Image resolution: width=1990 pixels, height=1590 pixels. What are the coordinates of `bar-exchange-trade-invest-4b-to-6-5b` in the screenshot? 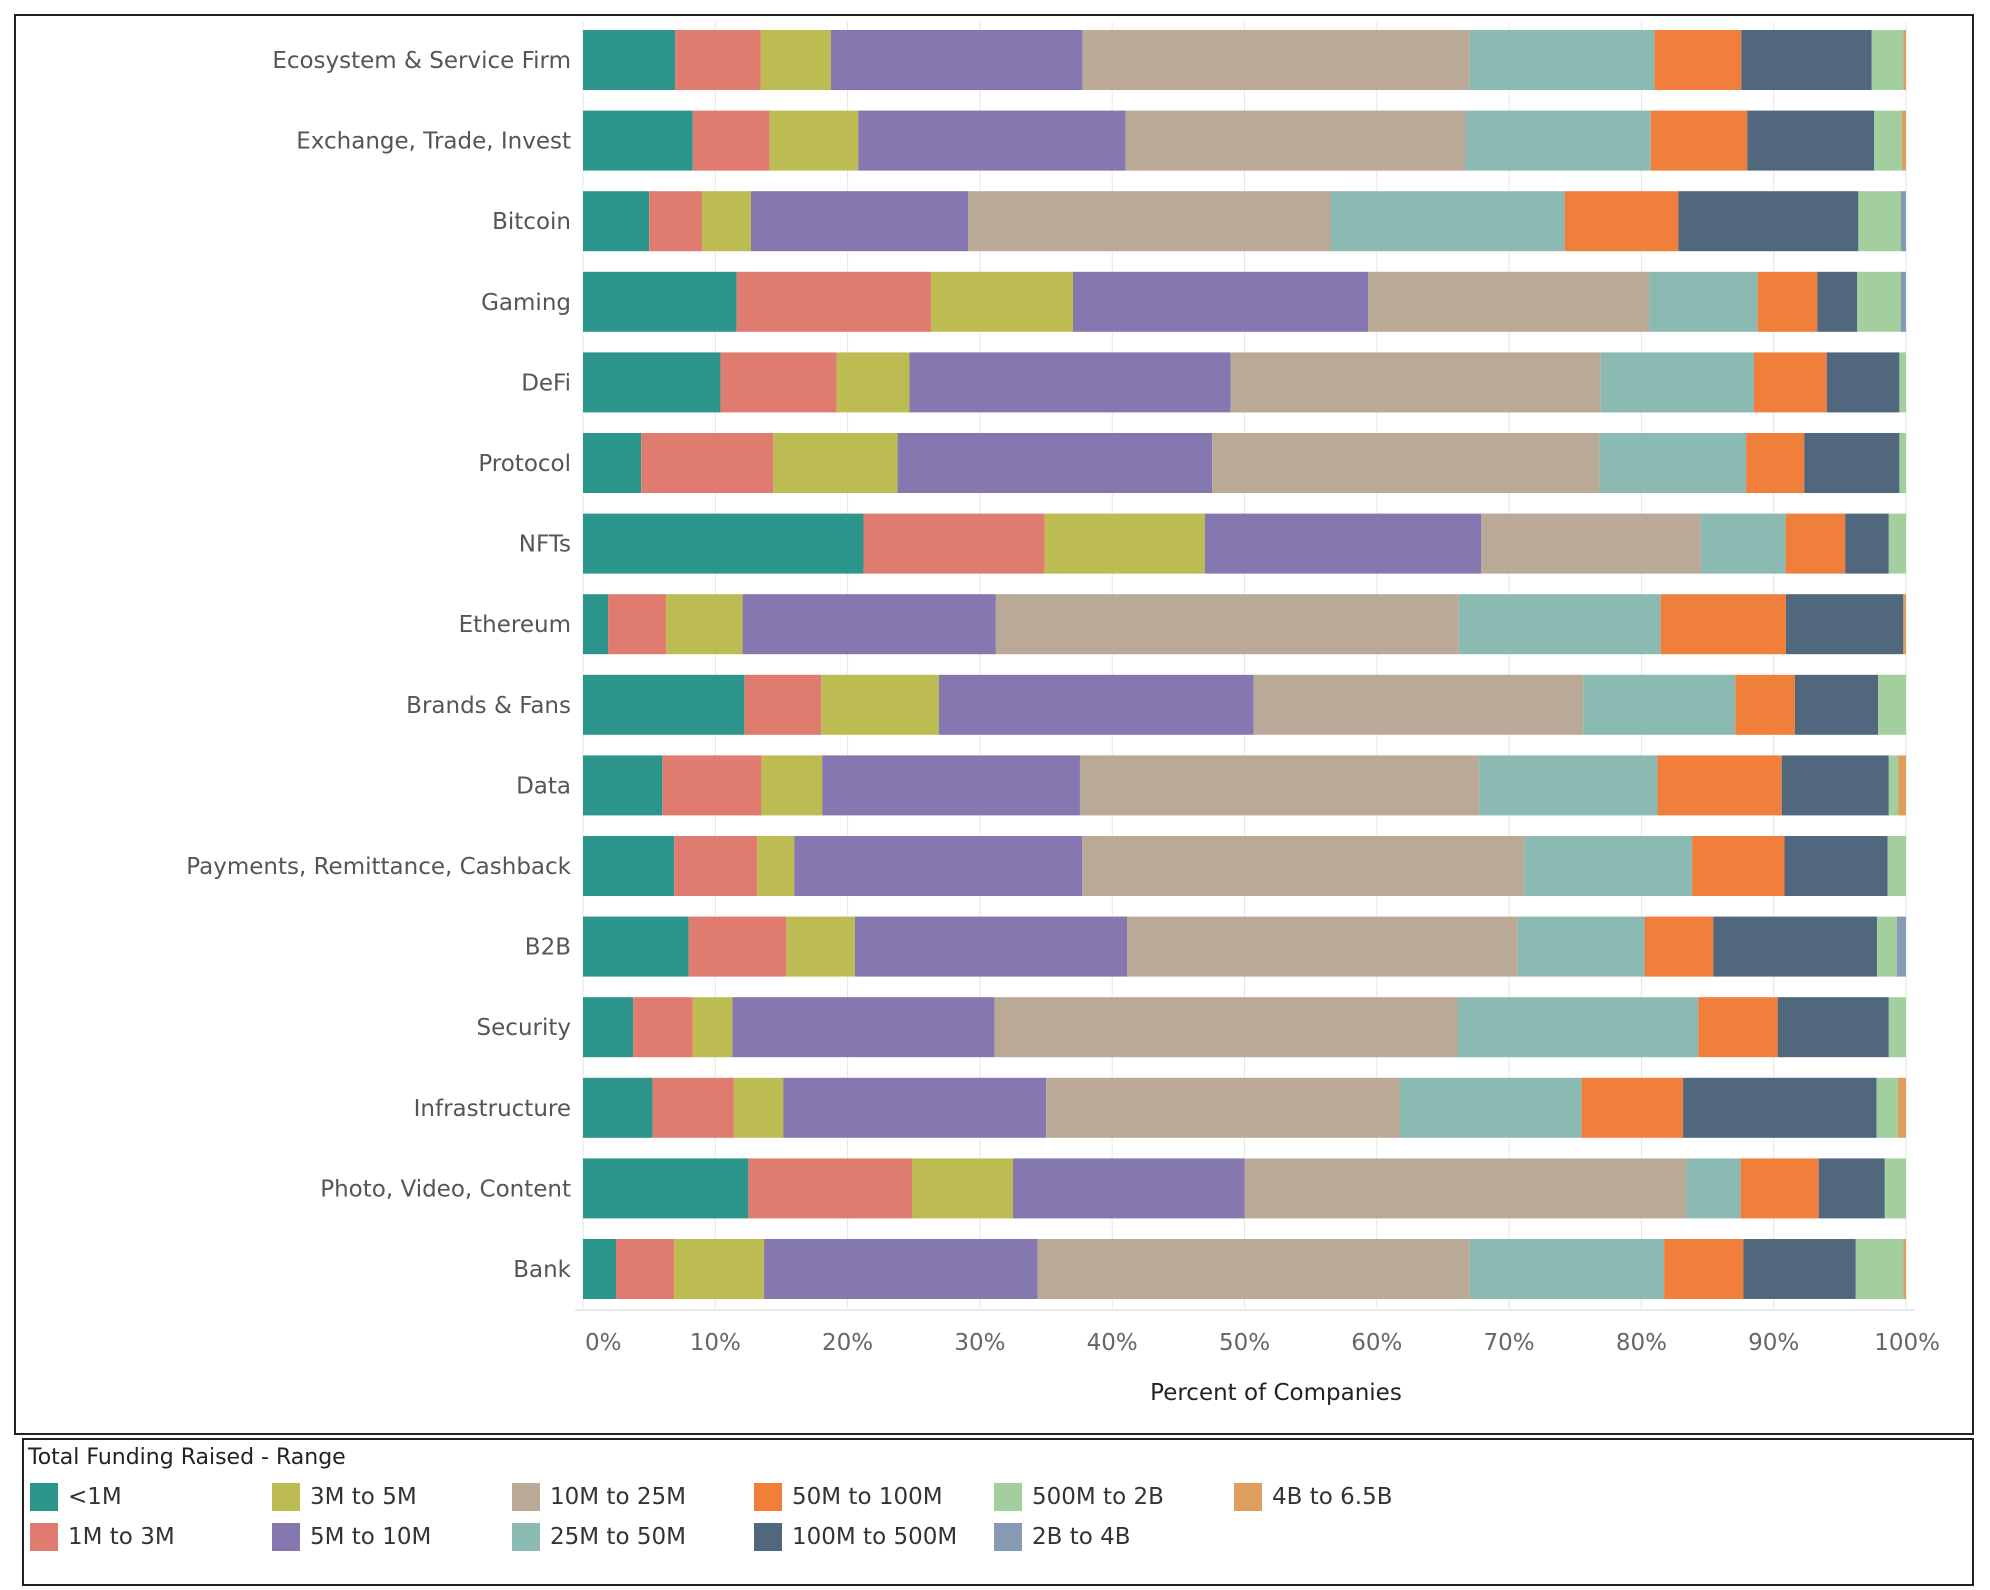 It's located at (1904, 140).